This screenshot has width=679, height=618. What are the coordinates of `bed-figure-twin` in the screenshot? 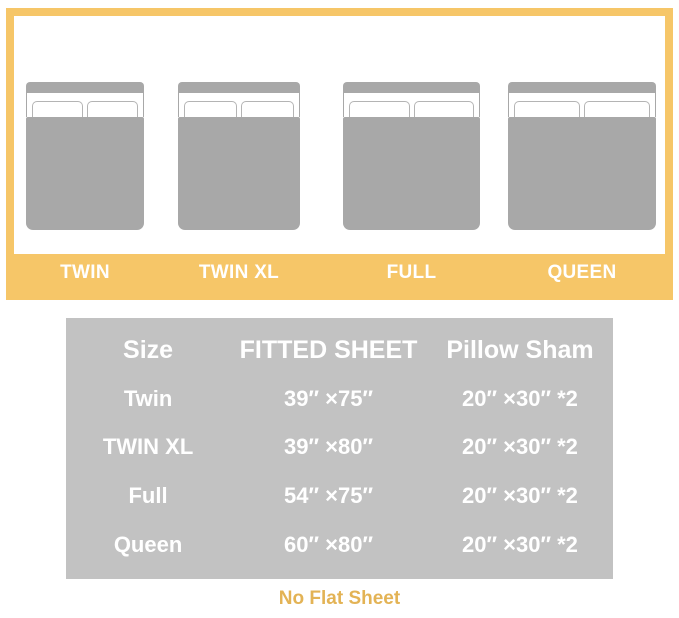 It's located at (85, 156).